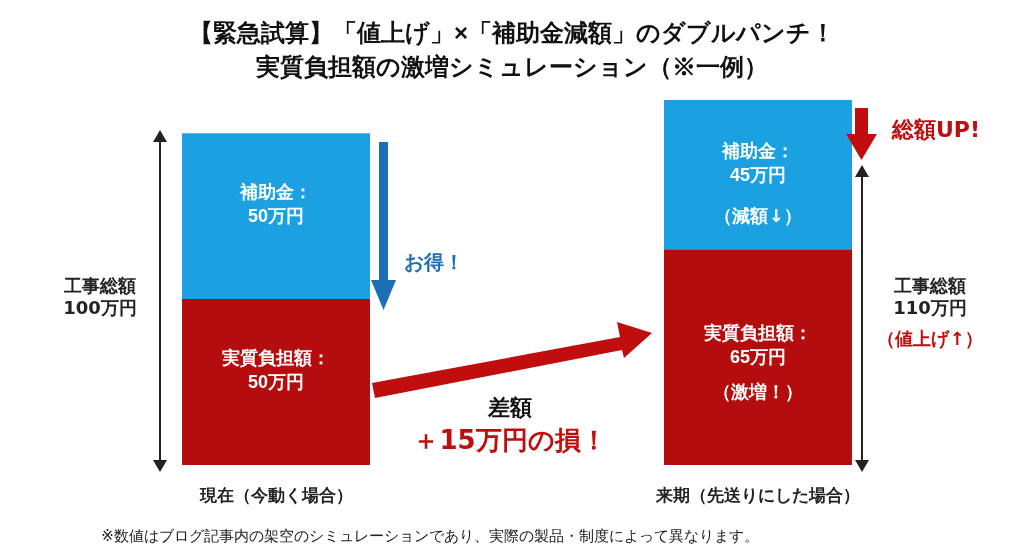 The width and height of the screenshot is (1024, 559). Describe the element at coordinates (434, 262) in the screenshot. I see `annotation: お得！` at that location.